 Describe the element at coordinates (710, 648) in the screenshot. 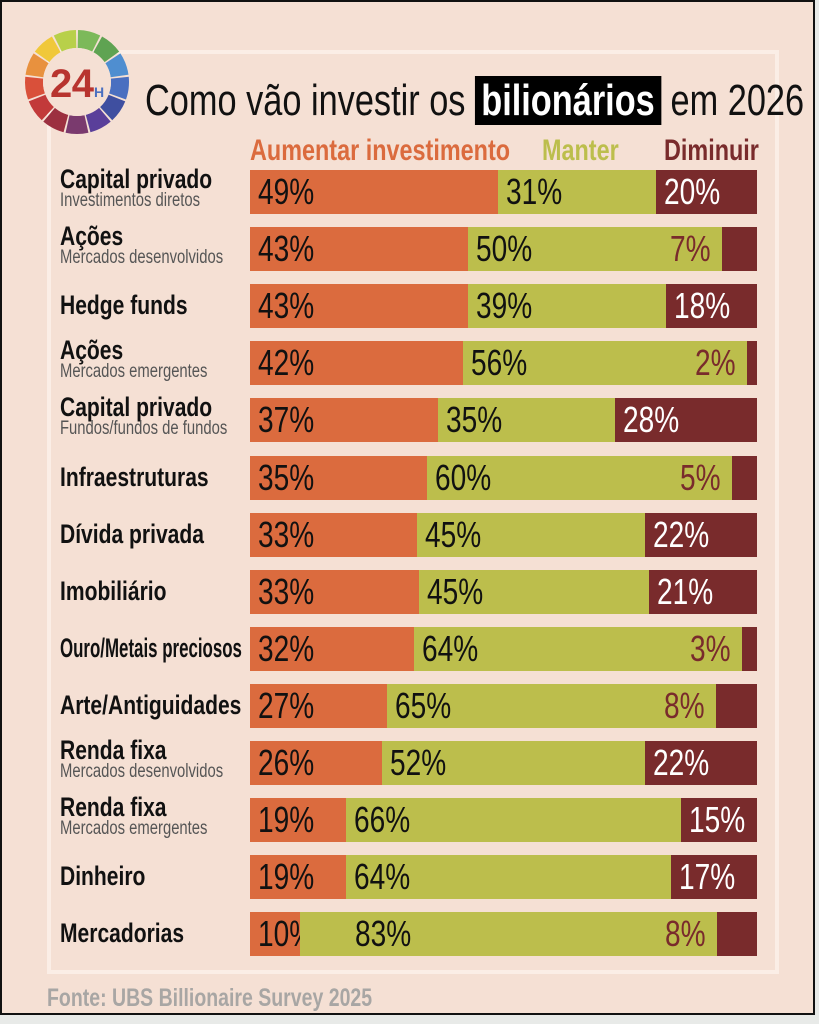

I see `data-label: 3%` at that location.